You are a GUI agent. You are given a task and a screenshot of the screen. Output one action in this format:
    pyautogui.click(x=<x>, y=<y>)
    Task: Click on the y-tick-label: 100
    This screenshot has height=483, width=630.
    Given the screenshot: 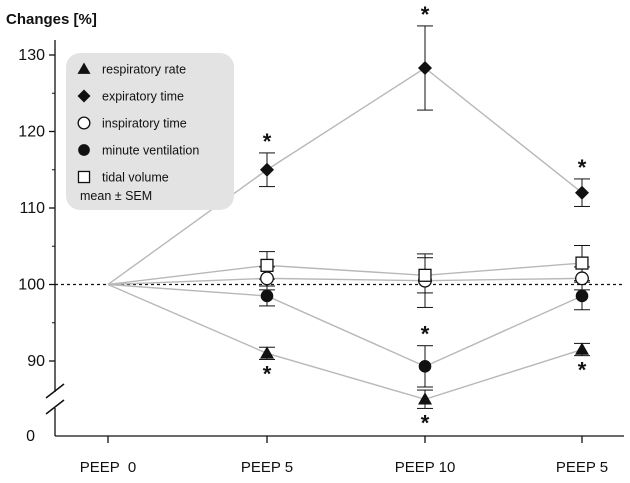 What is the action you would take?
    pyautogui.click(x=31, y=285)
    